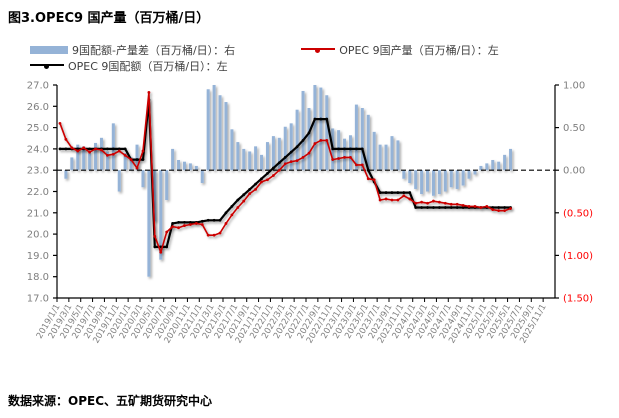 This screenshot has height=418, width=619. I want to click on left-axis-tick-label: 20.0, so click(38, 235).